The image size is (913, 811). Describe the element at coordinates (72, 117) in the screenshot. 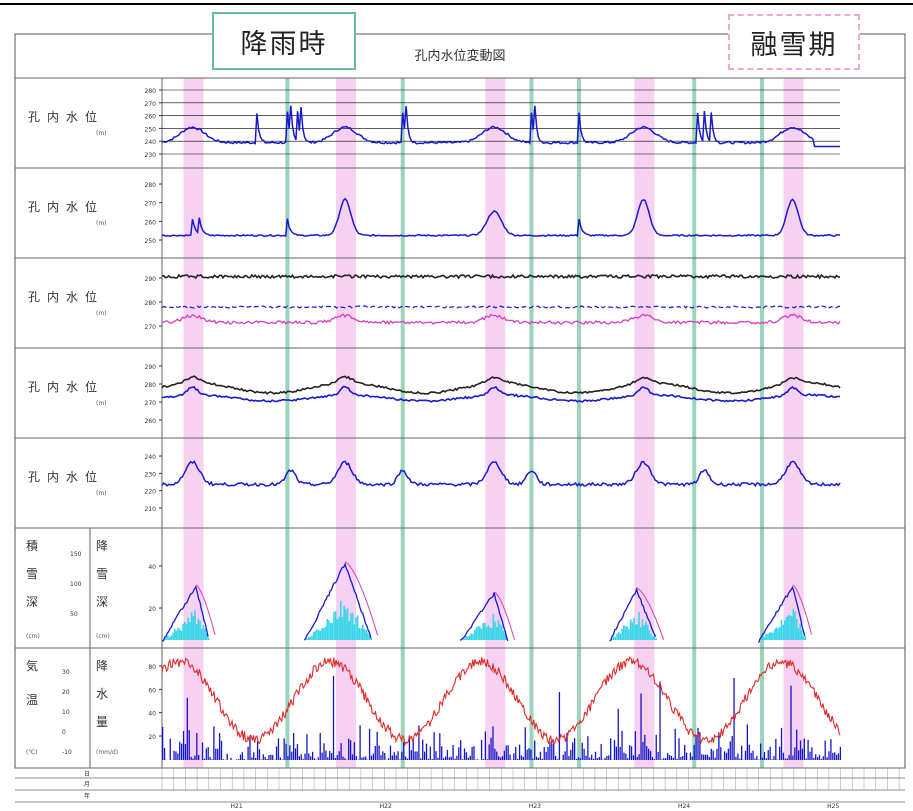

I see `row-label-r1-char3: 水` at that location.